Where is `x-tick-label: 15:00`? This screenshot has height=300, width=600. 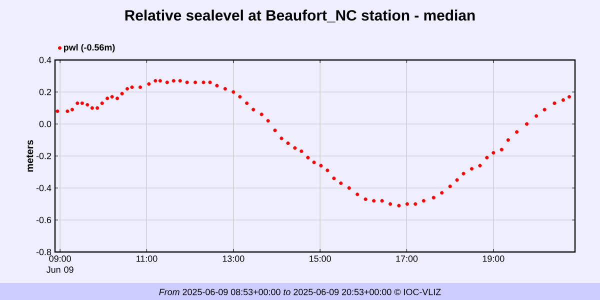
x-tick-label: 15:00 is located at coordinates (320, 259).